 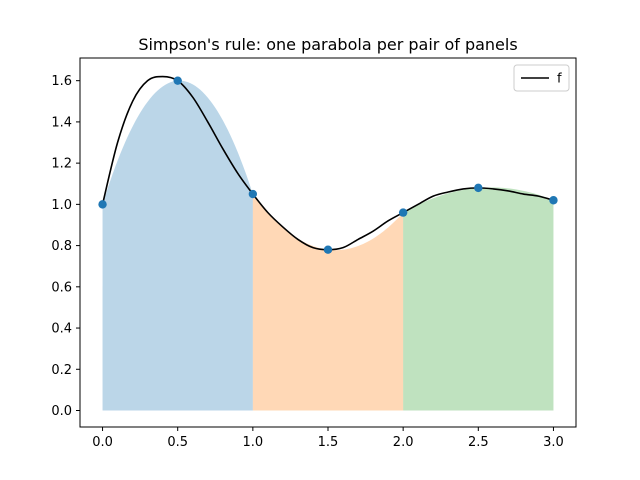 What do you see at coordinates (61, 287) in the screenshot?
I see `y-tick-label: 0.6` at bounding box center [61, 287].